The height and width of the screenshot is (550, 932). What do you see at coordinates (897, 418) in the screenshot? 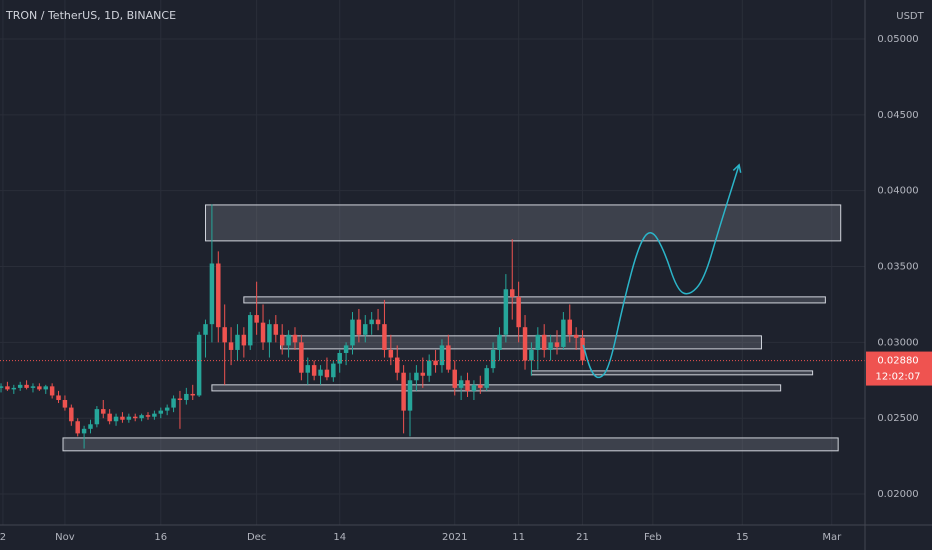
I see `y-tick-label: 0.02500` at bounding box center [897, 418].